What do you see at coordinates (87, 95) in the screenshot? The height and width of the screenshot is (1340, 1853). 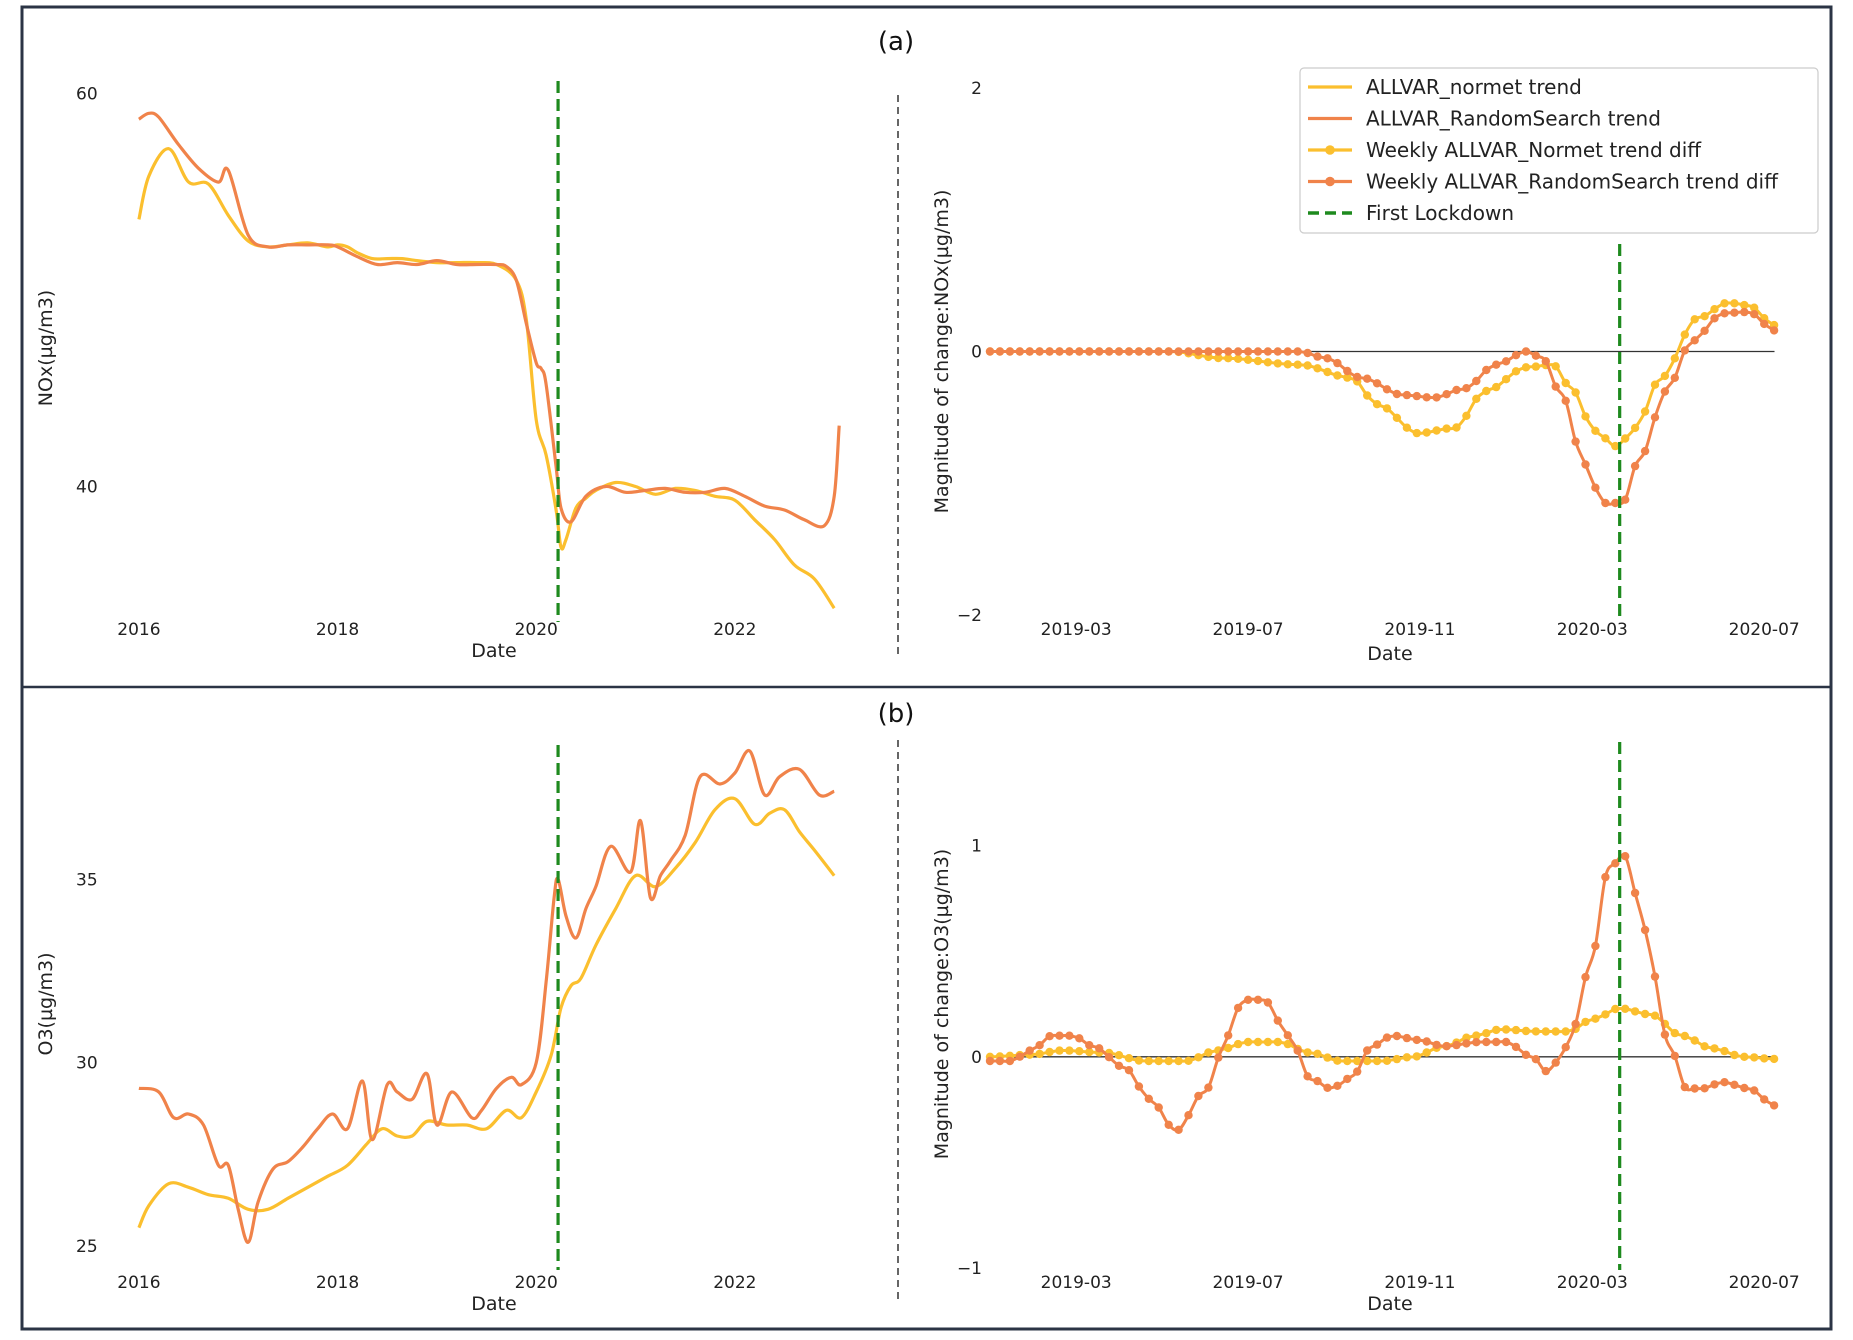 I see `y-tick-label: 60` at bounding box center [87, 95].